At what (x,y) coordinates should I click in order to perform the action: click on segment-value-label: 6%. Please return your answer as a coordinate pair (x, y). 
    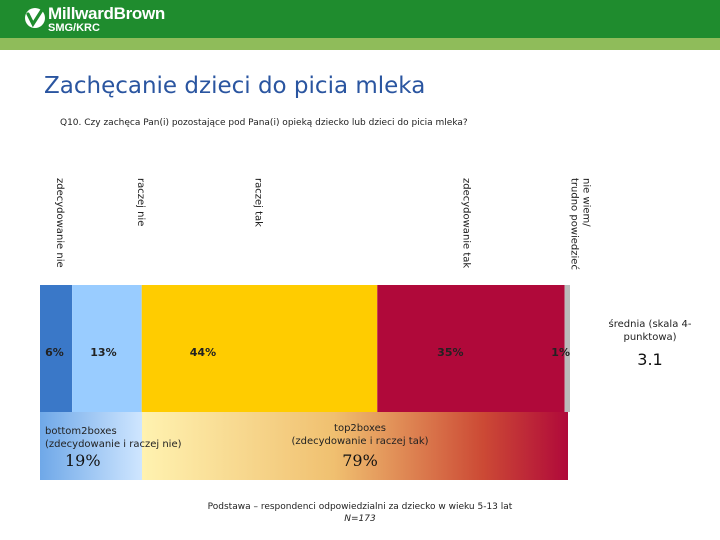
    Looking at the image, I should click on (54, 352).